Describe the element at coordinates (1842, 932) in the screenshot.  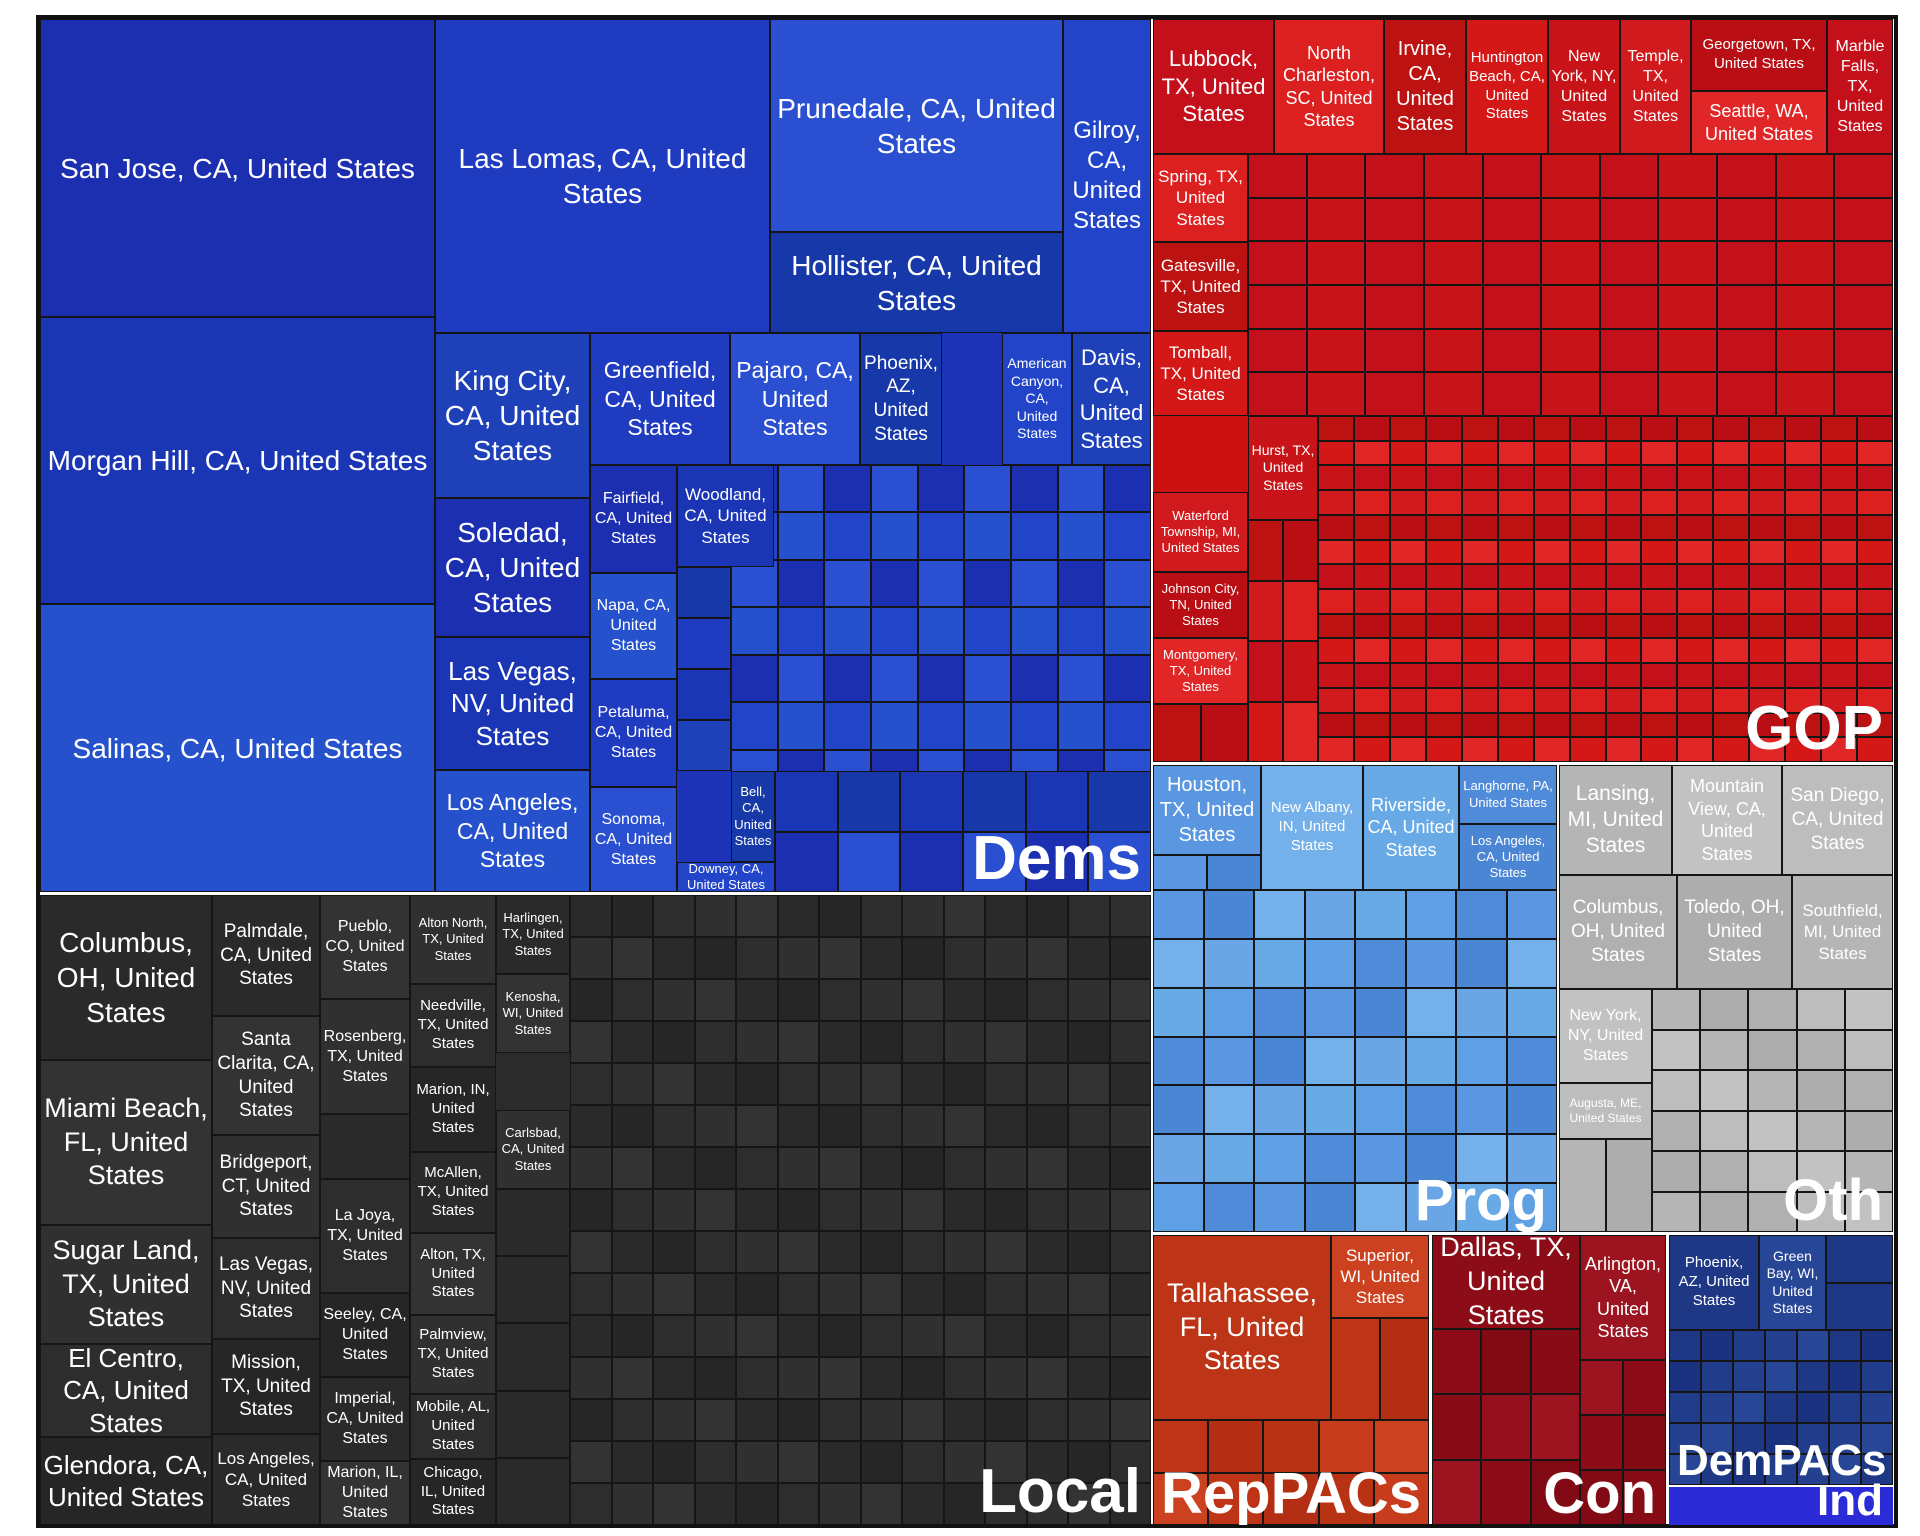
I see `treemap-cell-label: Southfield, MI, United States` at that location.